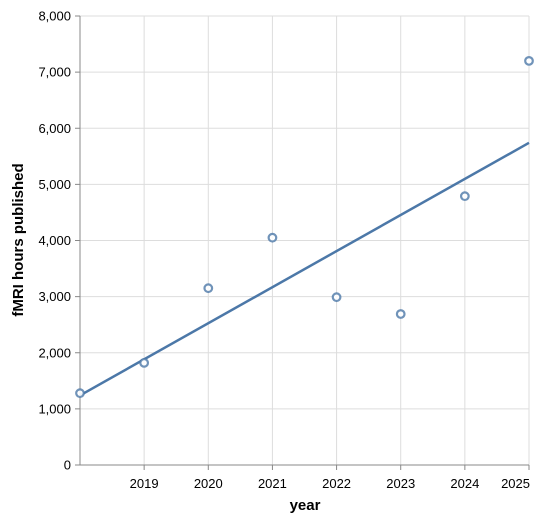 The width and height of the screenshot is (544, 520). What do you see at coordinates (336, 483) in the screenshot?
I see `x-tick-label: 2022` at bounding box center [336, 483].